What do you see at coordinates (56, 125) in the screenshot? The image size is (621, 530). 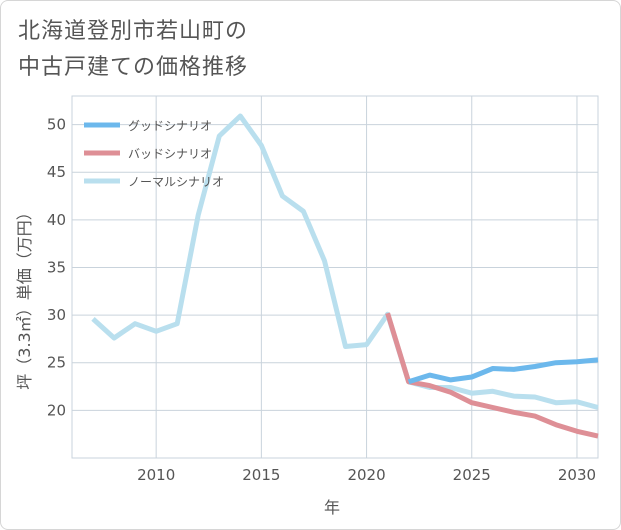 I see `y-tick-label: 50` at bounding box center [56, 125].